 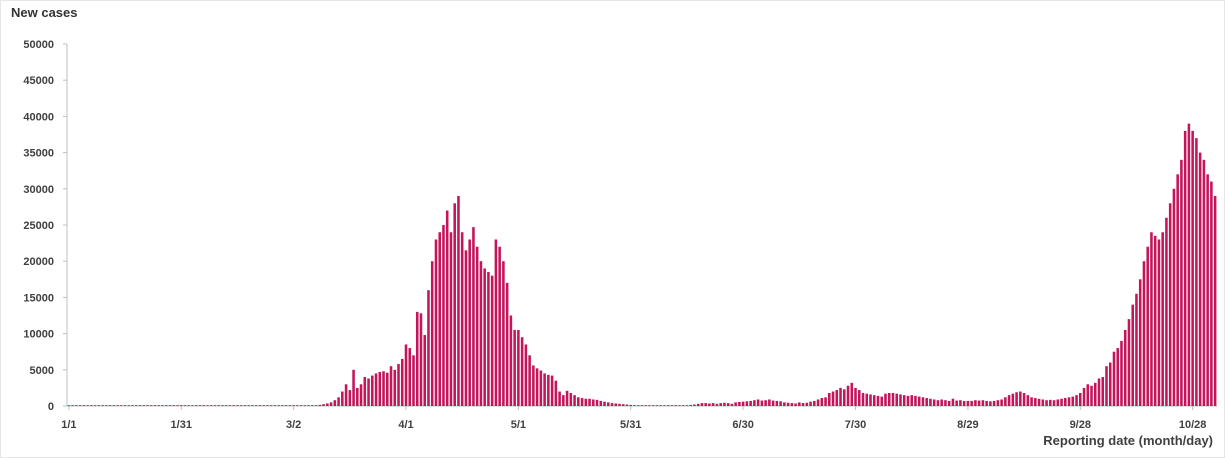 I want to click on y-tick-label: 0, so click(x=51, y=407).